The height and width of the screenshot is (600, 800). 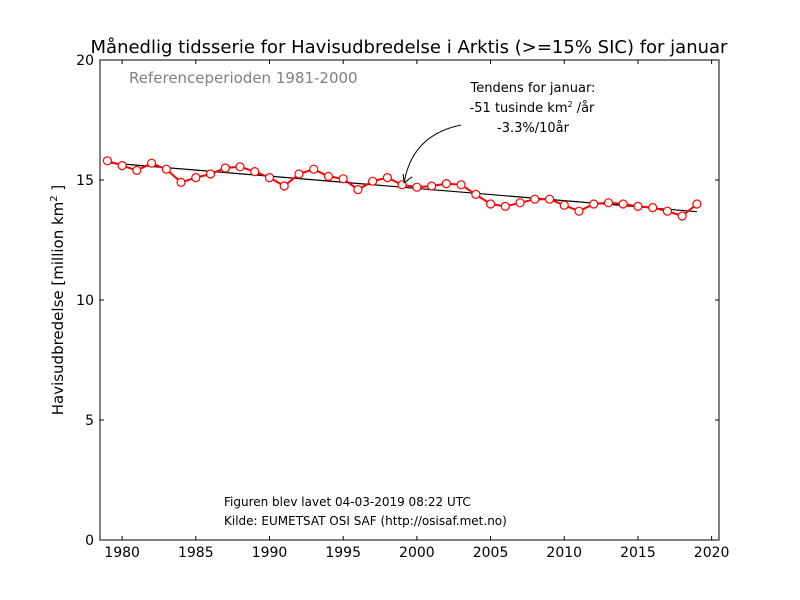 I want to click on annotation-line-2-text: -51 tusinde km, so click(x=519, y=108).